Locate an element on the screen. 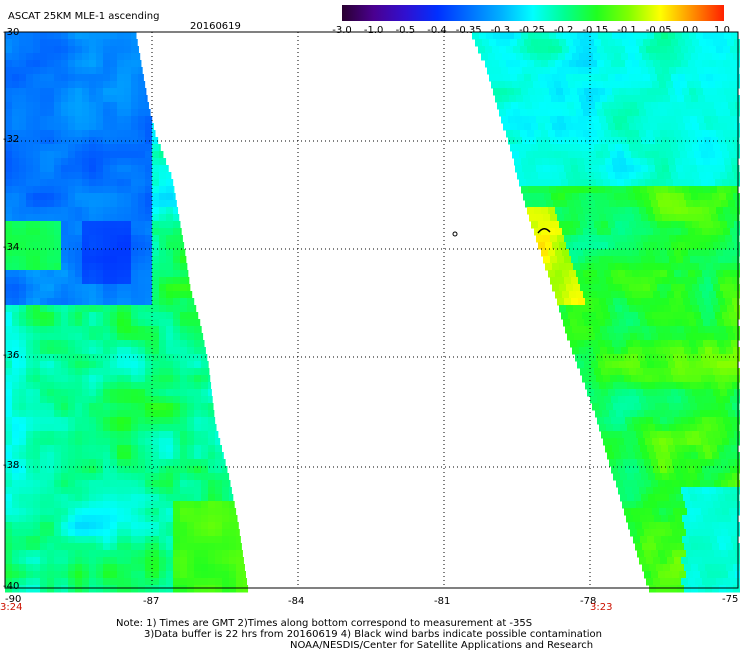 The height and width of the screenshot is (651, 740). colorbar-label: -0.1 is located at coordinates (627, 30).